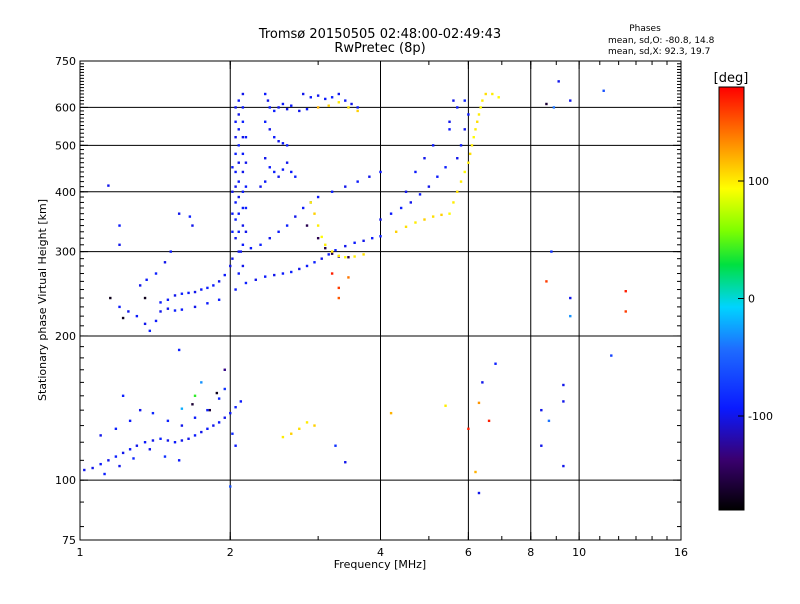  What do you see at coordinates (758, 181) in the screenshot?
I see `colorbar-tick-label: 100` at bounding box center [758, 181].